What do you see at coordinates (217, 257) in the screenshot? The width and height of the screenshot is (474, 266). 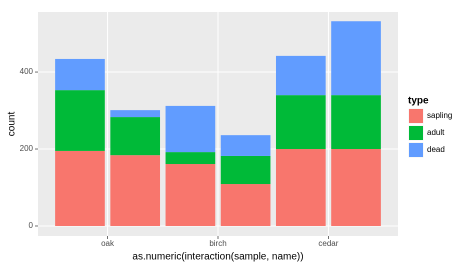 I see `x-axis-title: as.numeric(interaction(sample, name))` at bounding box center [217, 257].